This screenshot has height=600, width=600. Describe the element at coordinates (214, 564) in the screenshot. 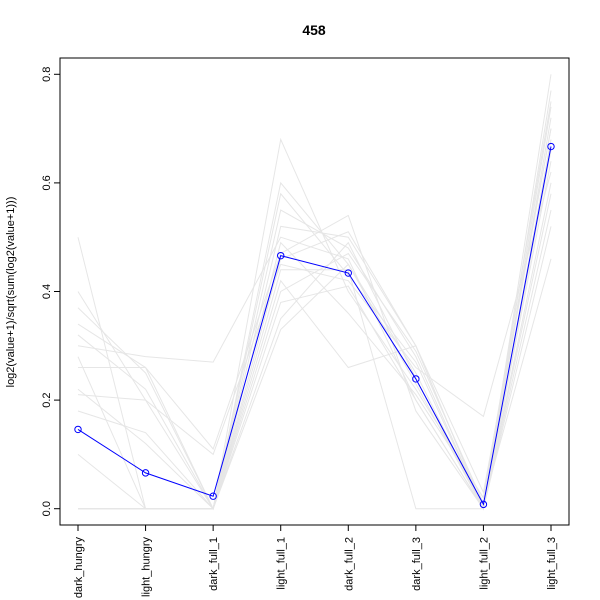

I see `x-tick-label-dark_full_1: dark_full_1` at that location.